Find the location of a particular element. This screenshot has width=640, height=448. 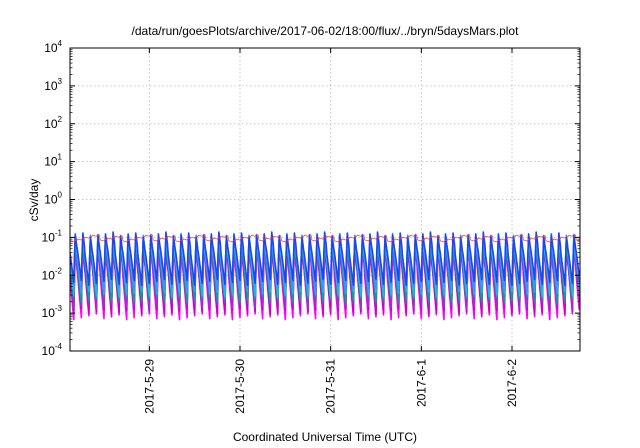

x-tick-label: 2017-5-29 is located at coordinates (149, 386).